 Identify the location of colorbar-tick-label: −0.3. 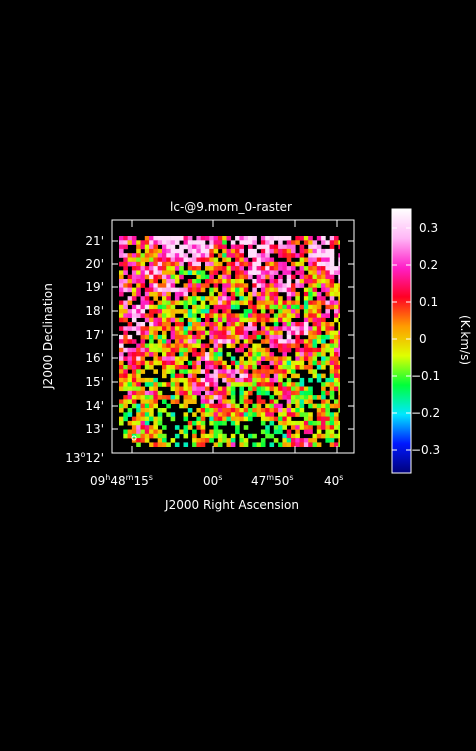
(425, 450).